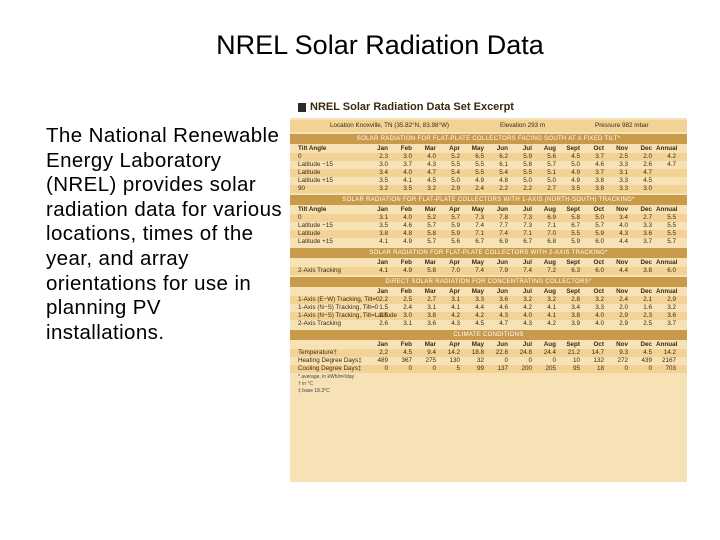  What do you see at coordinates (549, 344) in the screenshot?
I see `column-header: Aug` at bounding box center [549, 344].